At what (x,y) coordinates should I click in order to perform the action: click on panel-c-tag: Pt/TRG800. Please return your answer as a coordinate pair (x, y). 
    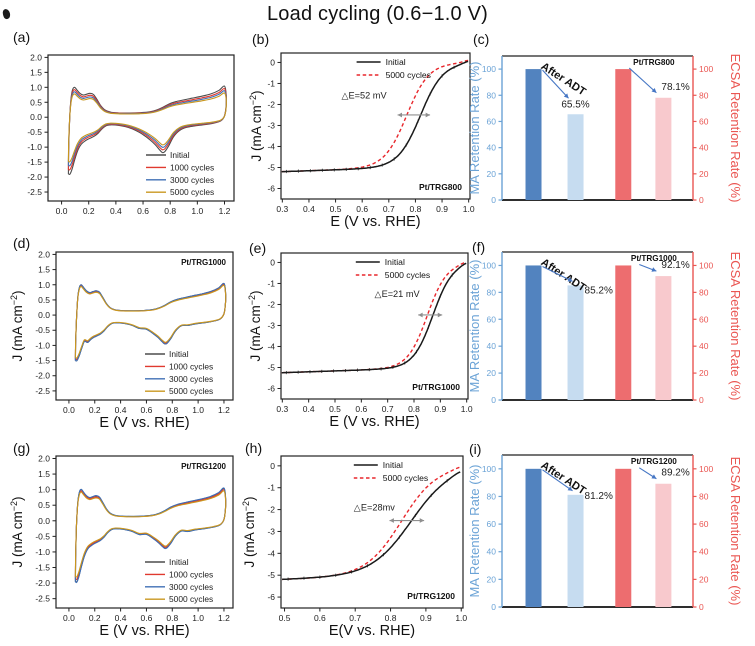
    Looking at the image, I should click on (654, 62).